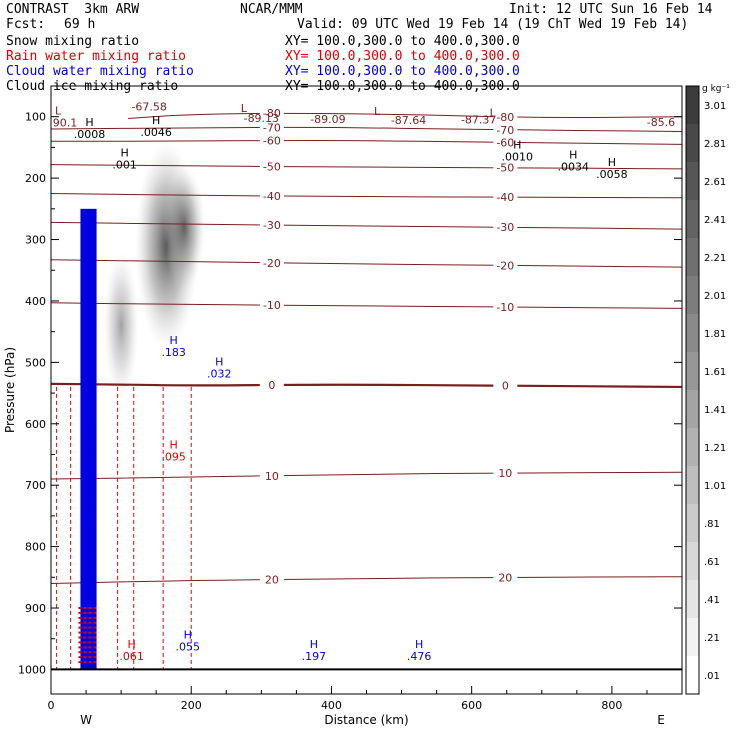  I want to click on y-tick-label: 900, so click(35, 608).